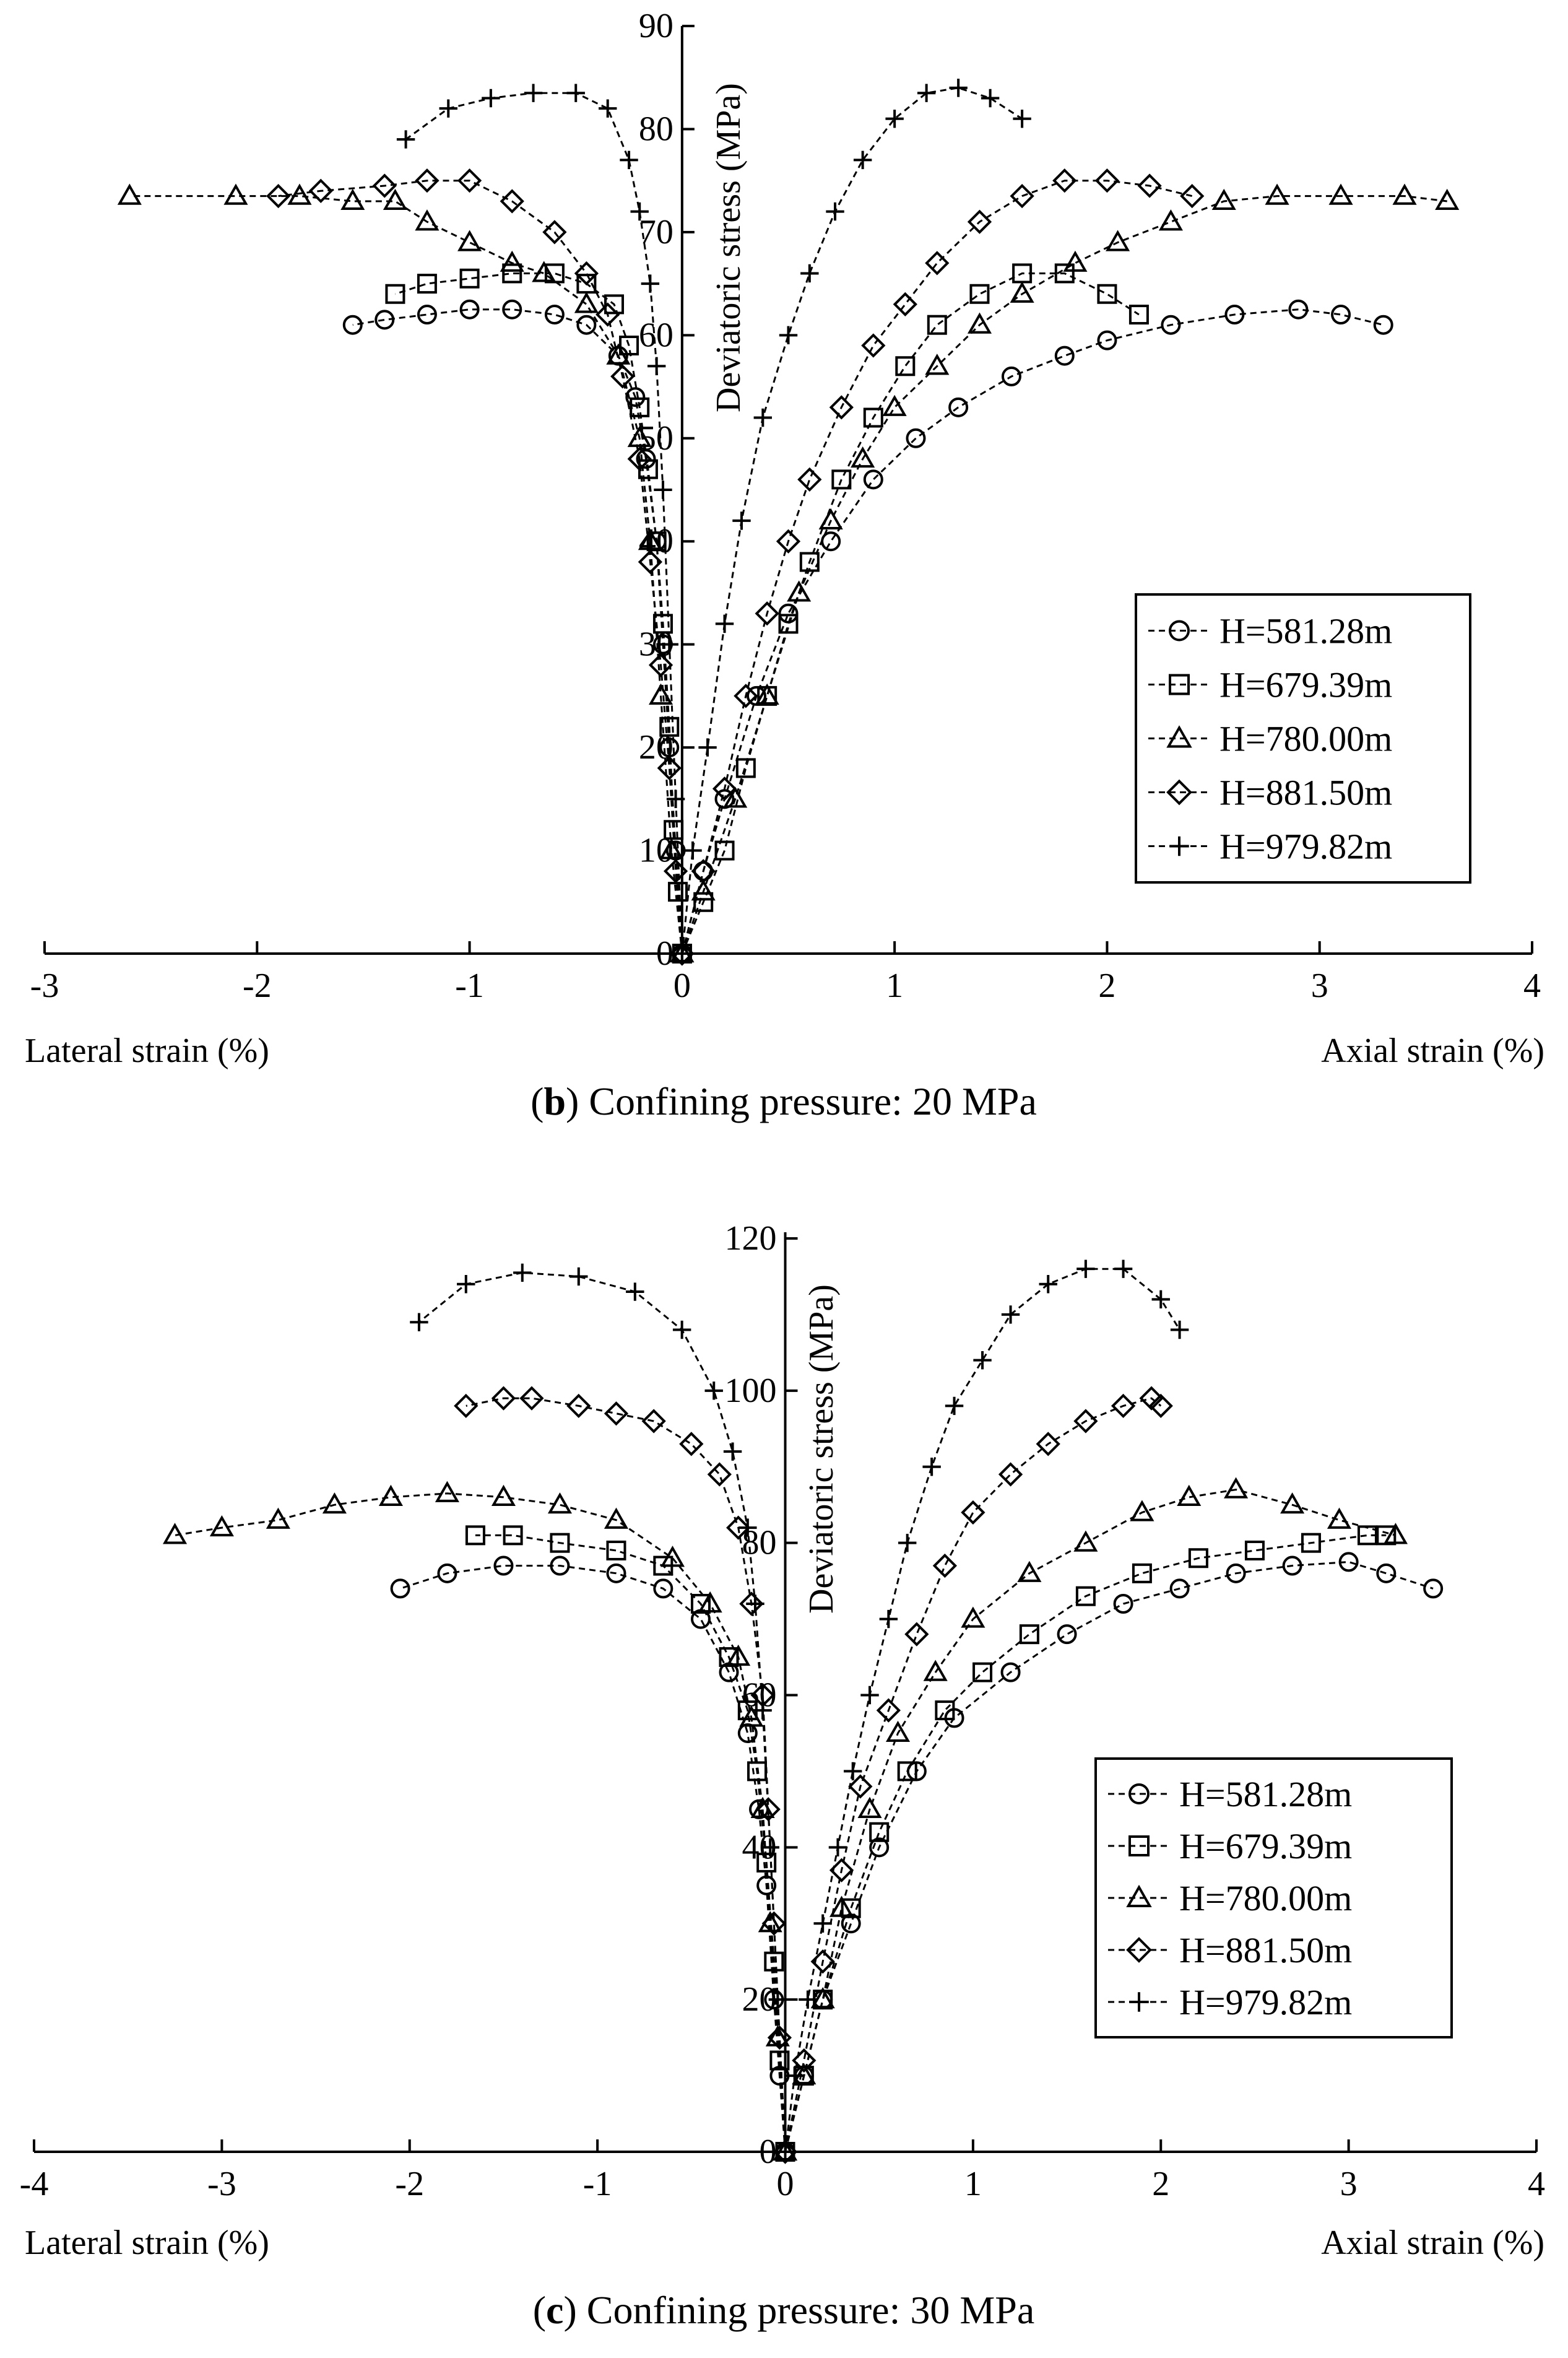  What do you see at coordinates (1432, 2243) in the screenshot?
I see `panel-c-x-axis-title-right: Axial strain (%)` at bounding box center [1432, 2243].